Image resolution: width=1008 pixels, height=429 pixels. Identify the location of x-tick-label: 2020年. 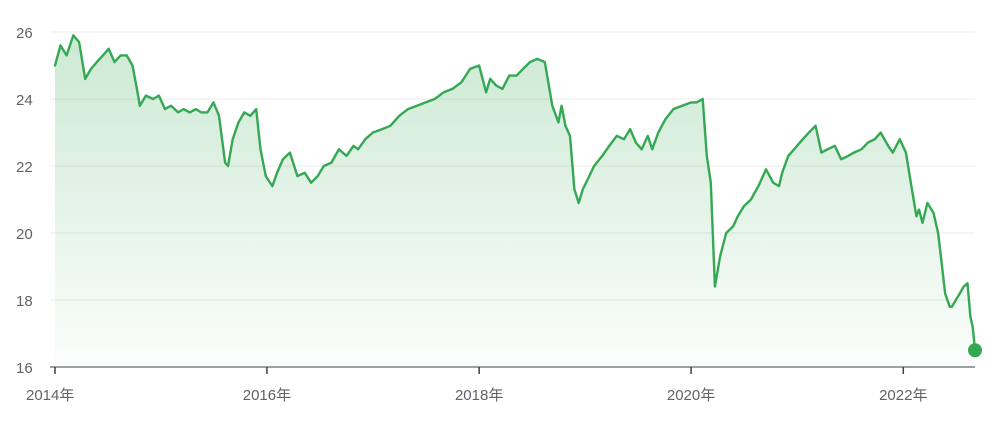
(691, 395).